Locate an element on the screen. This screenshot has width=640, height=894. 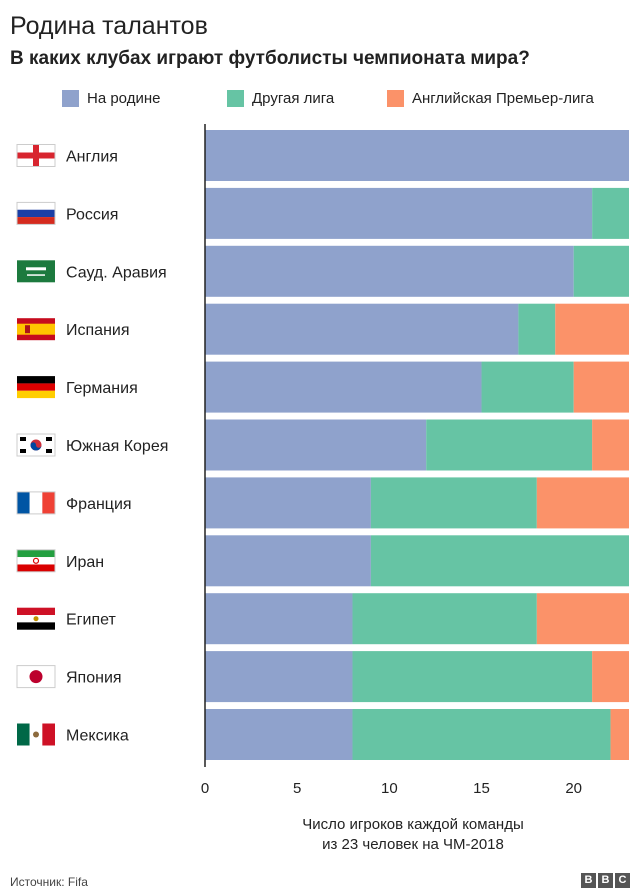
flag-england-icon is located at coordinates (36, 155).